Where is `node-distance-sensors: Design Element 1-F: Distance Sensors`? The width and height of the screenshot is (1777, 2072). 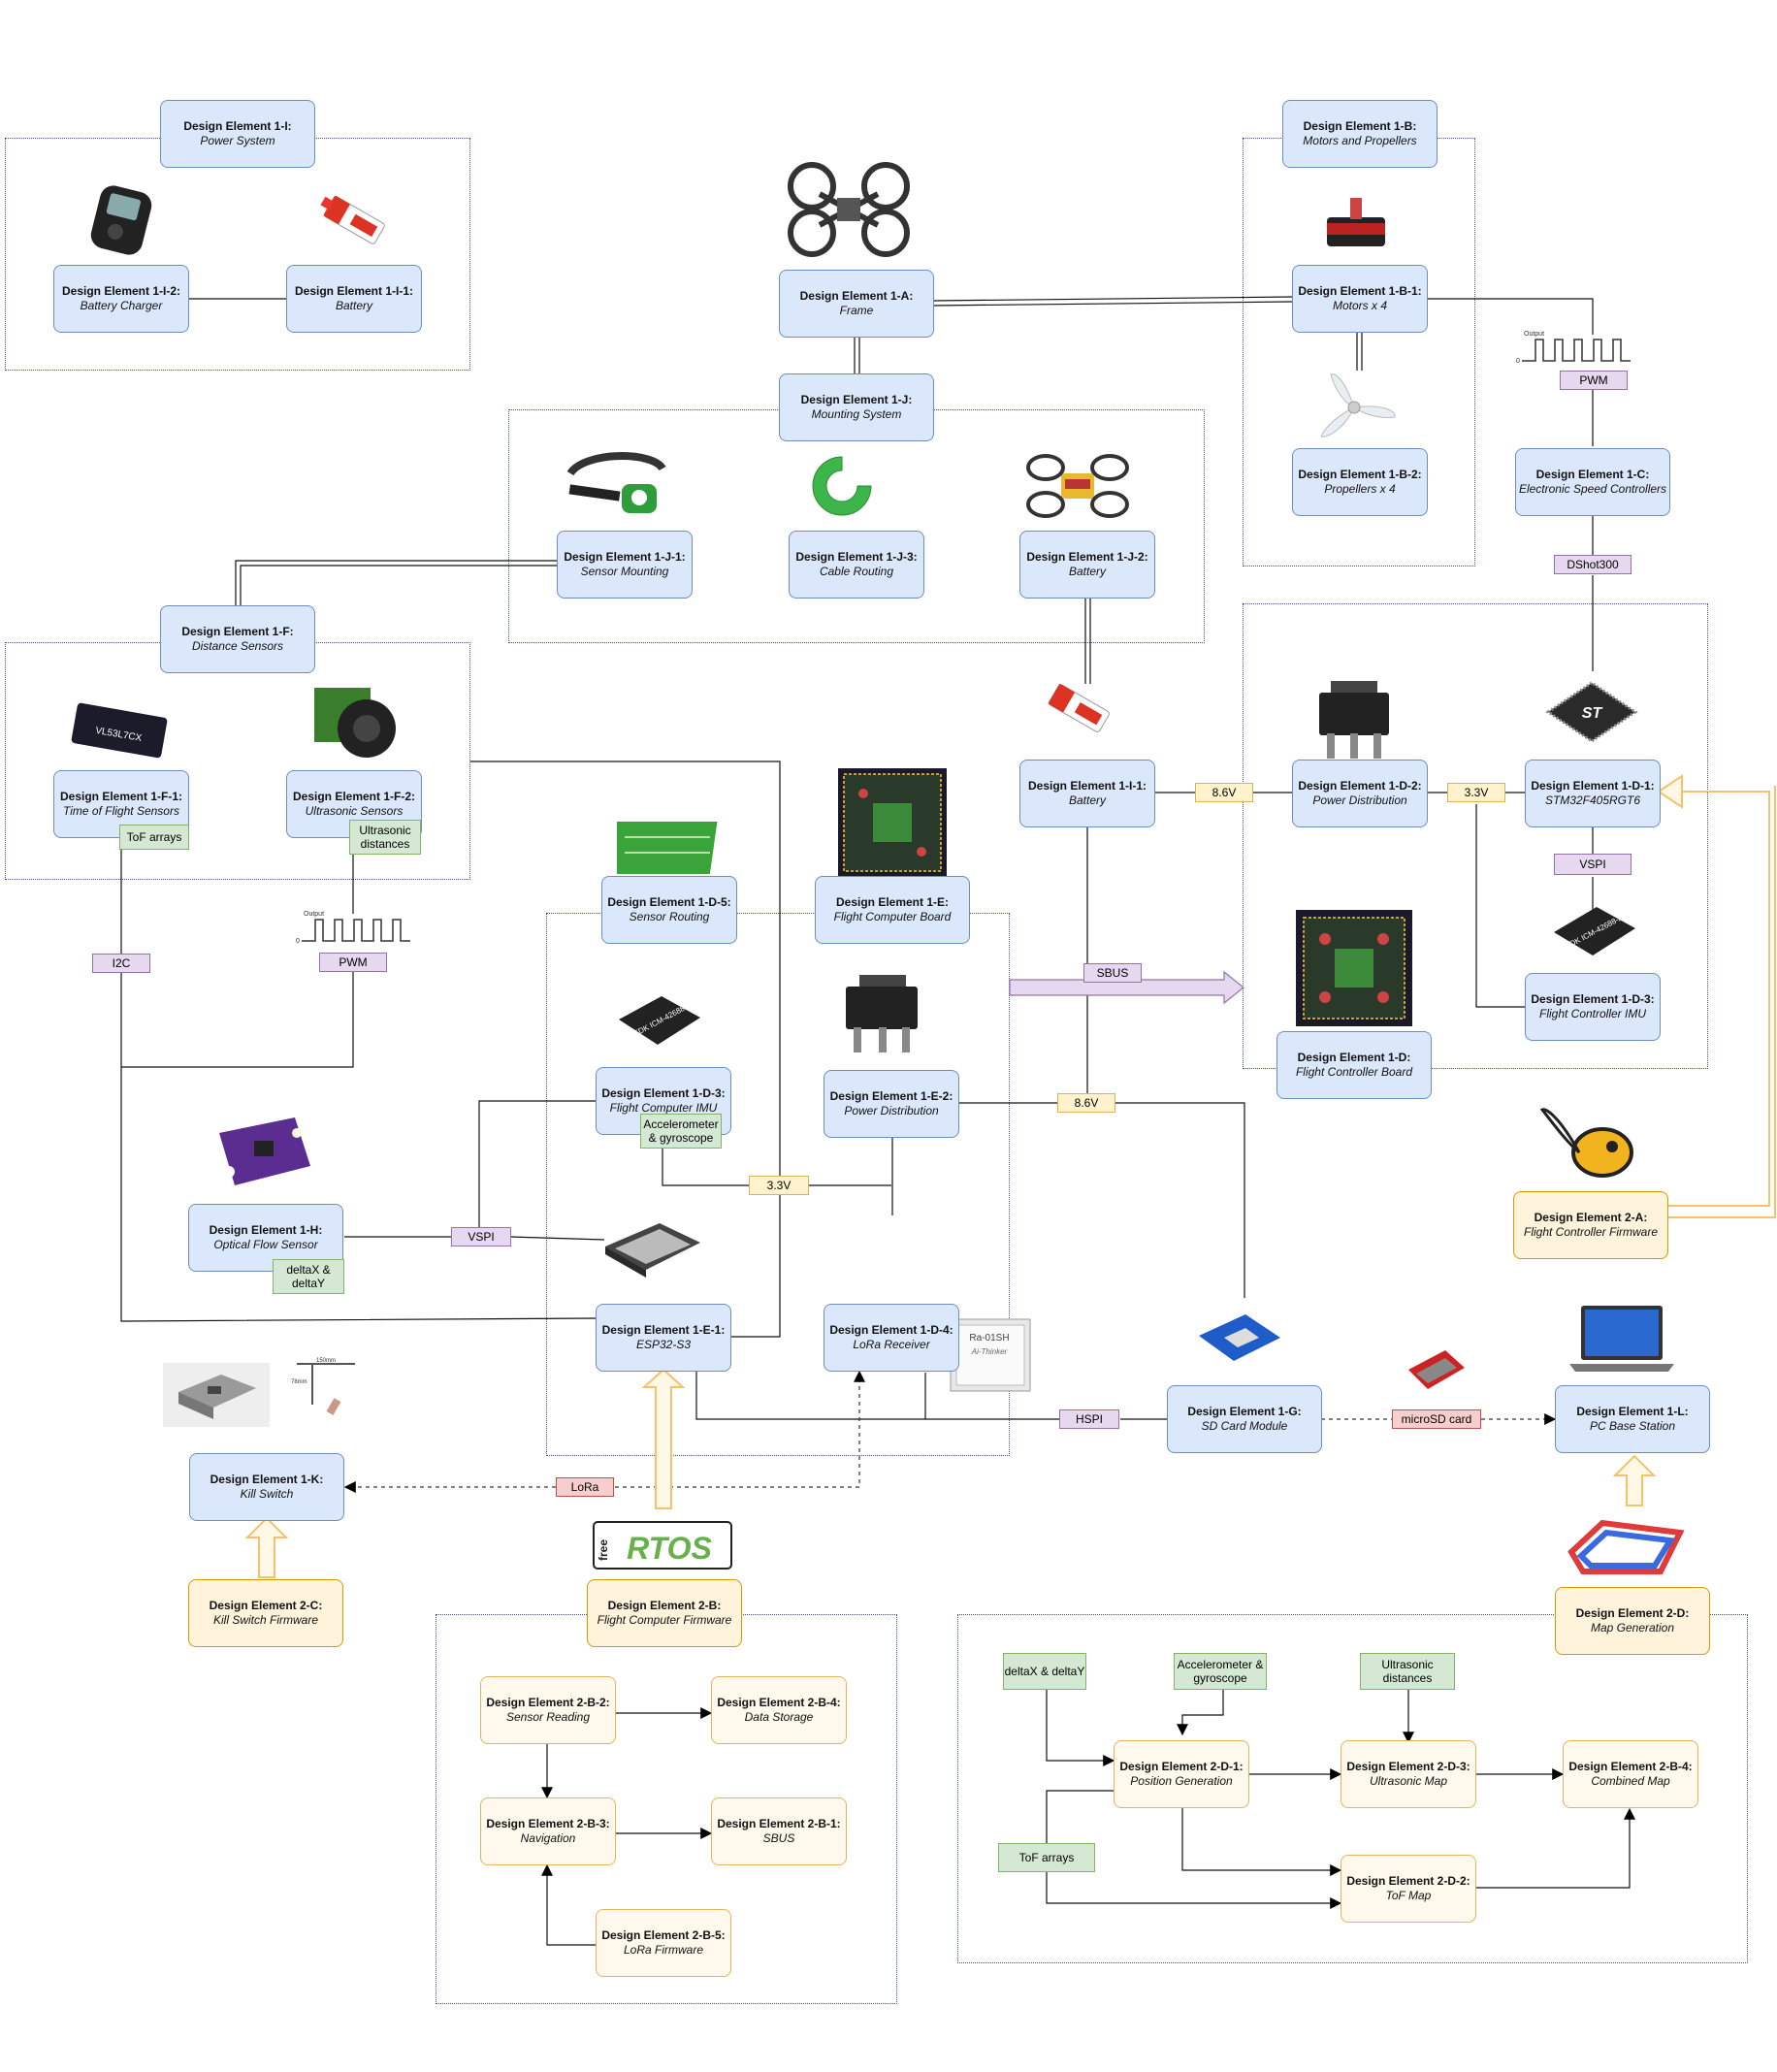 node-distance-sensors: Design Element 1-F: Distance Sensors is located at coordinates (238, 639).